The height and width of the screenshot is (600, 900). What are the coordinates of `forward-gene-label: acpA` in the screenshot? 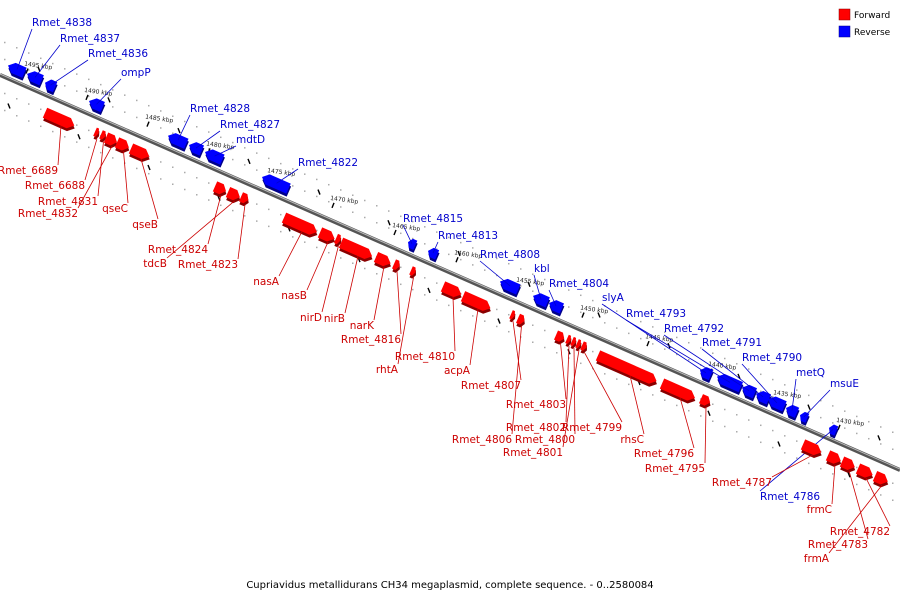 It's located at (461, 342).